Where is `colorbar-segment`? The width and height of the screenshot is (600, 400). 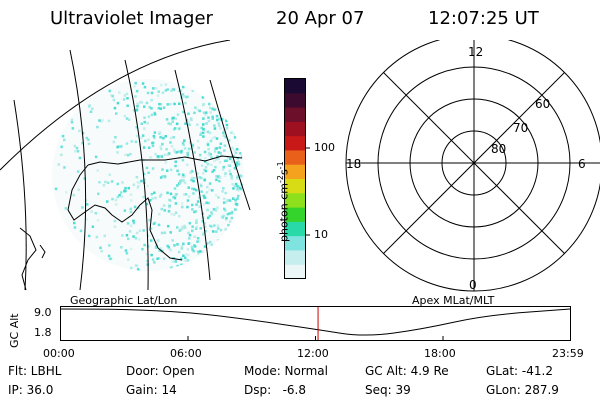
colorbar-segment is located at coordinates (295, 229).